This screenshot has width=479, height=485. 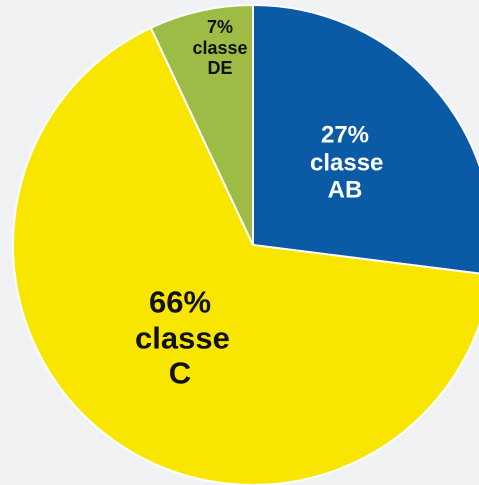 I want to click on value-label: 27%, so click(x=345, y=135).